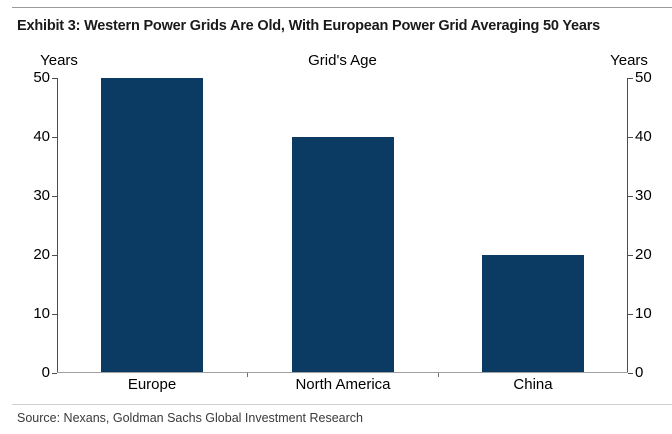  What do you see at coordinates (342, 7) in the screenshot?
I see `top-divider` at bounding box center [342, 7].